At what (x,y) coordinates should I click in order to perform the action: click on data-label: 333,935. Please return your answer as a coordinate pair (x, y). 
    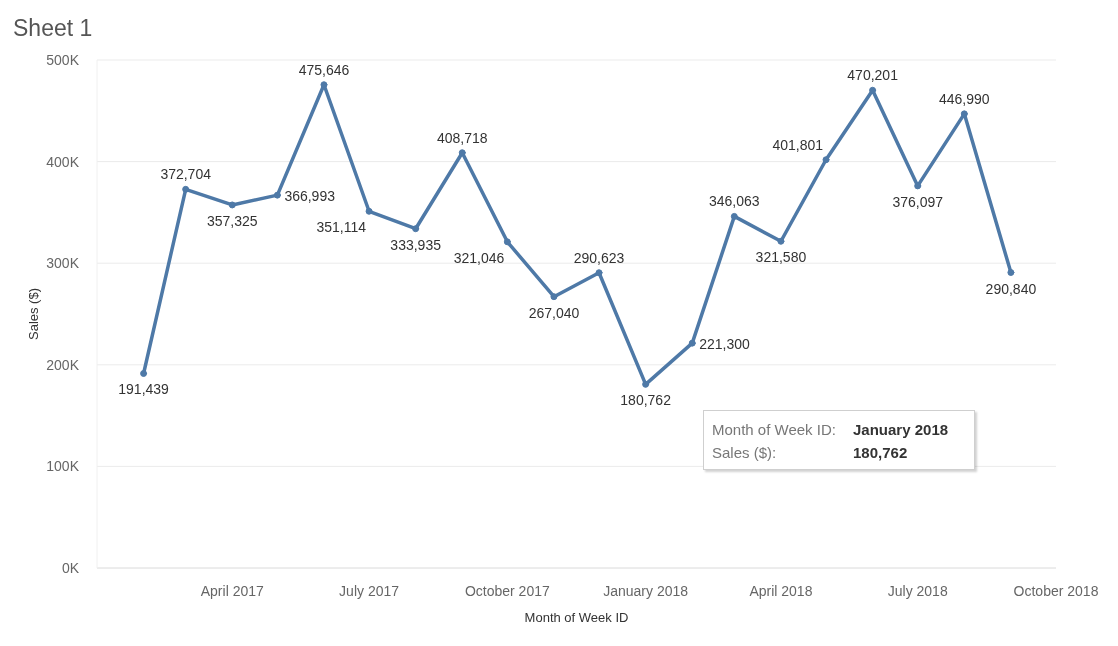
    Looking at the image, I should click on (416, 244).